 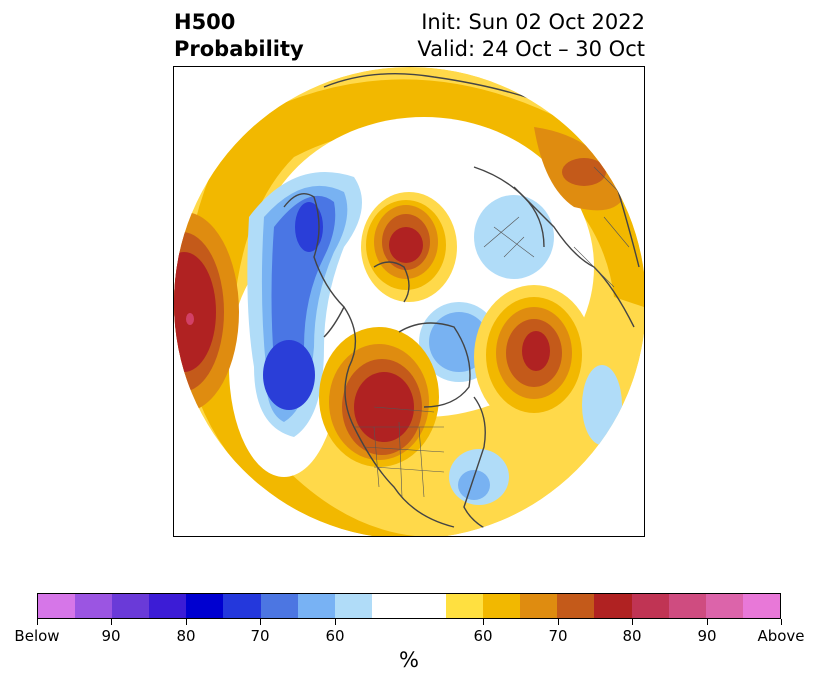 I want to click on title-left: H500 Probability, so click(x=239, y=36).